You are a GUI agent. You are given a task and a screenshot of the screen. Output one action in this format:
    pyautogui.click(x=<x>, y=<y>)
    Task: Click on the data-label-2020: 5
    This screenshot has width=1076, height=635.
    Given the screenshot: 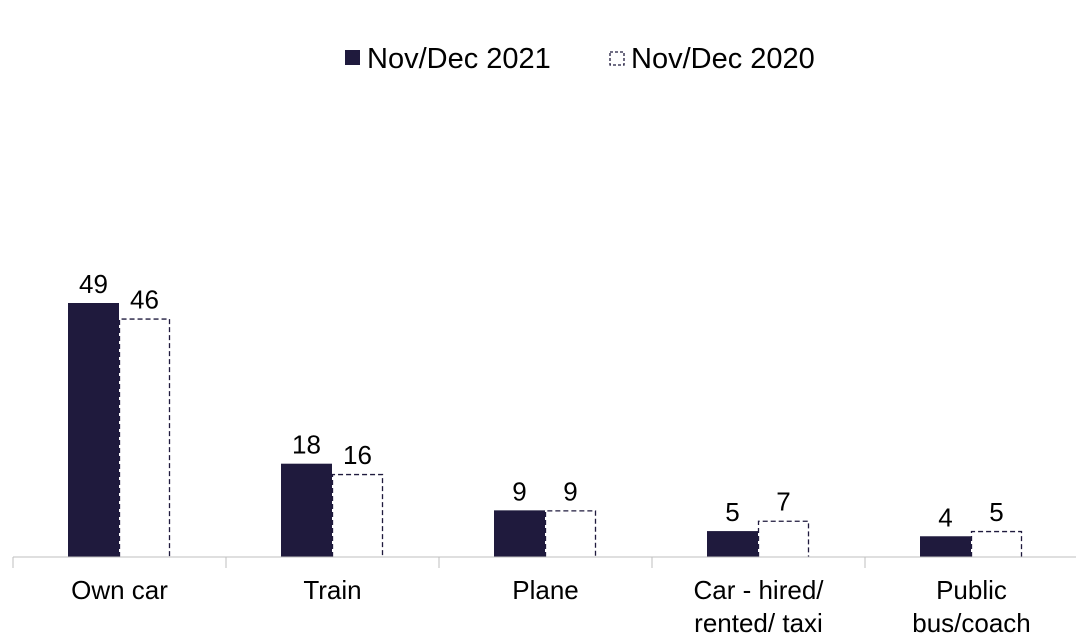 What is the action you would take?
    pyautogui.click(x=996, y=512)
    